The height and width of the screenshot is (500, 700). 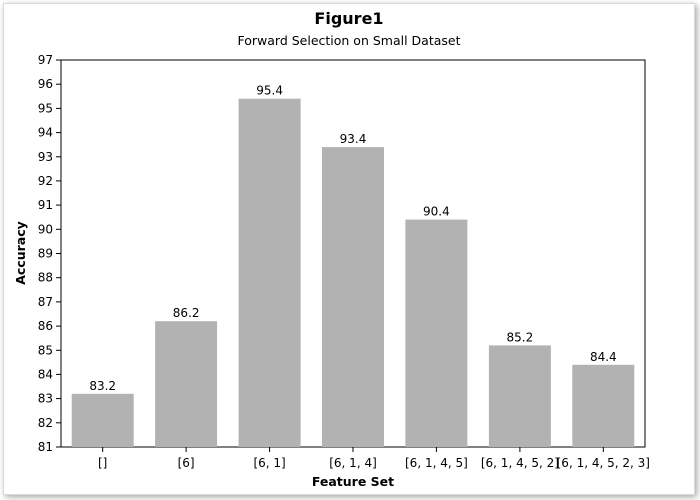 I want to click on x-tick-label: [6, 1, 4, 5], so click(x=436, y=463).